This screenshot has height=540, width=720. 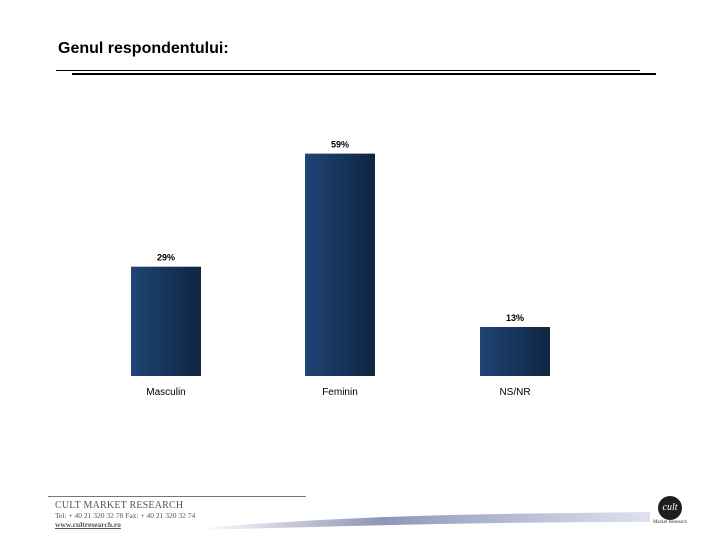 What do you see at coordinates (88, 524) in the screenshot?
I see `footer-website-link: www.cultresearch.ro` at bounding box center [88, 524].